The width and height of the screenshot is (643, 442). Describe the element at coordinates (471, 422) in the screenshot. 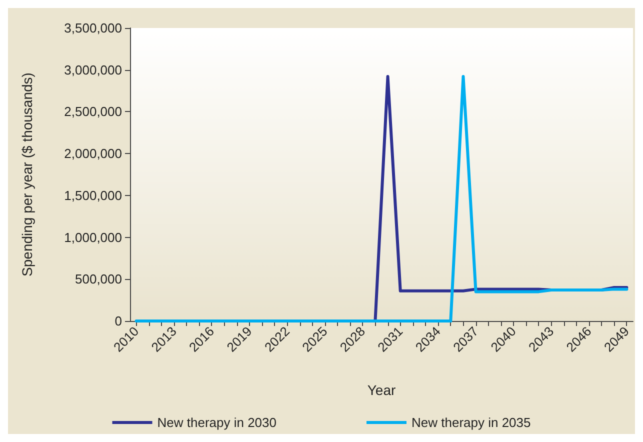

I see `legend-label: New therapy in 2035` at that location.